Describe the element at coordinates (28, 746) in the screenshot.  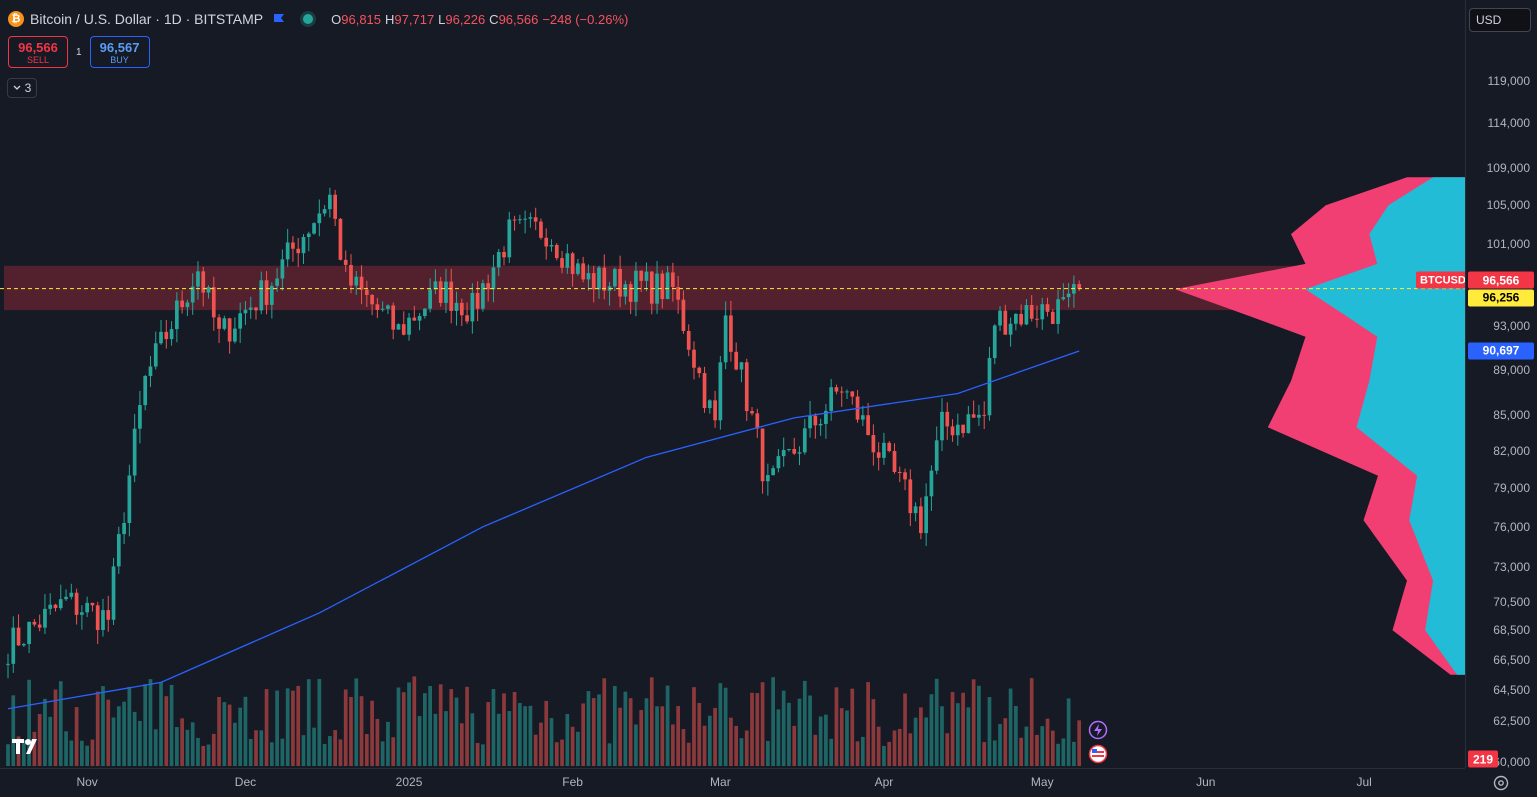
I see `tradingview-logo` at that location.